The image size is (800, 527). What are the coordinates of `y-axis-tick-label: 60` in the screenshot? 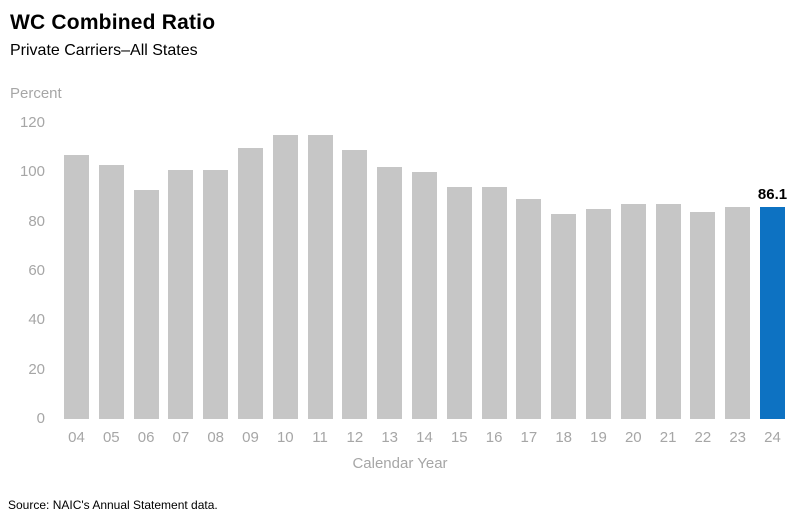 It's located at (36, 270).